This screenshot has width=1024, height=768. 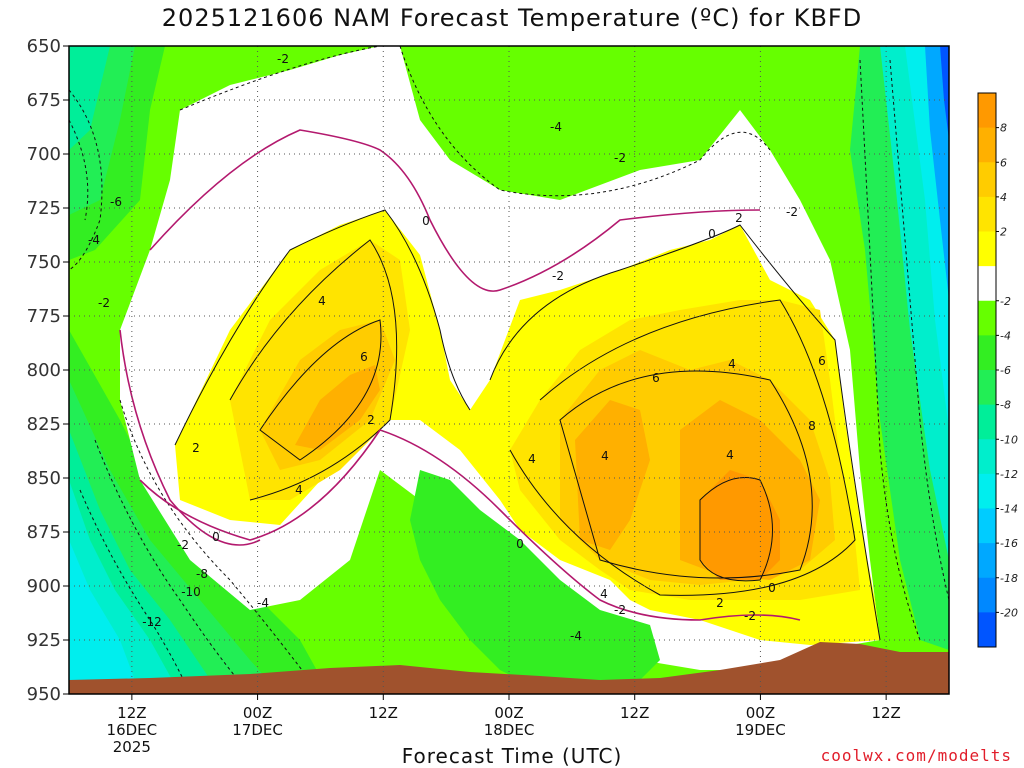 What do you see at coordinates (1009, 509) in the screenshot?
I see `colorbar-tick-label: -14` at bounding box center [1009, 509].